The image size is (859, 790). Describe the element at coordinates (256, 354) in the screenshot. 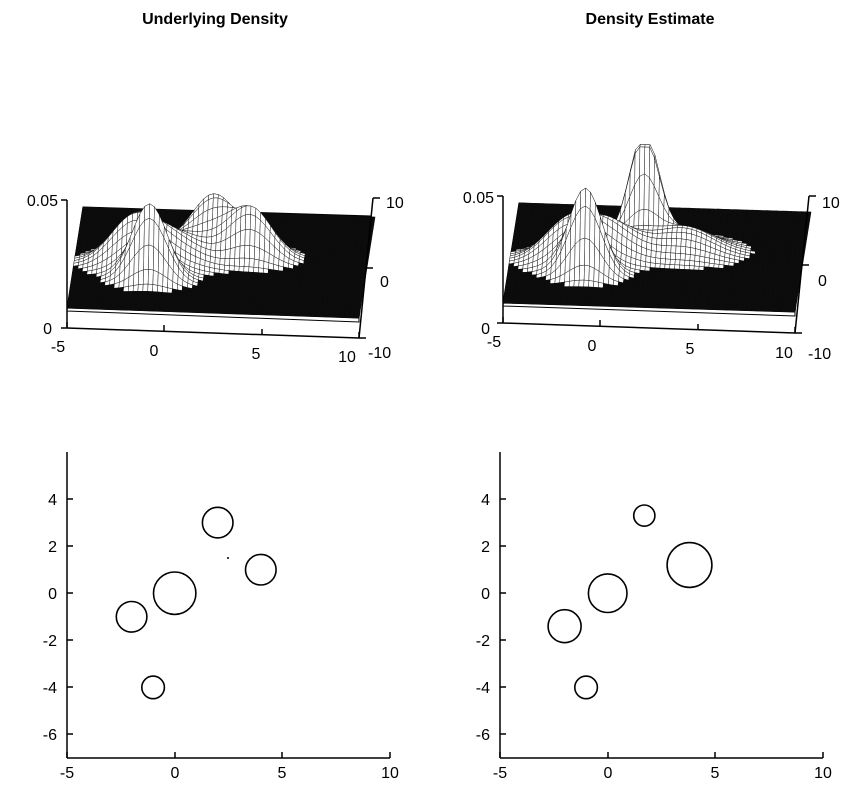

I see `x-tick-label: 5` at that location.